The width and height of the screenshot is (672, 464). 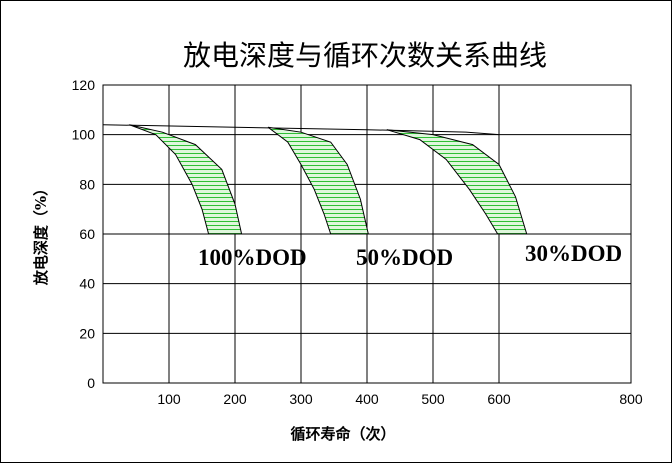 What do you see at coordinates (301, 130) in the screenshot?
I see `reference-curve` at bounding box center [301, 130].